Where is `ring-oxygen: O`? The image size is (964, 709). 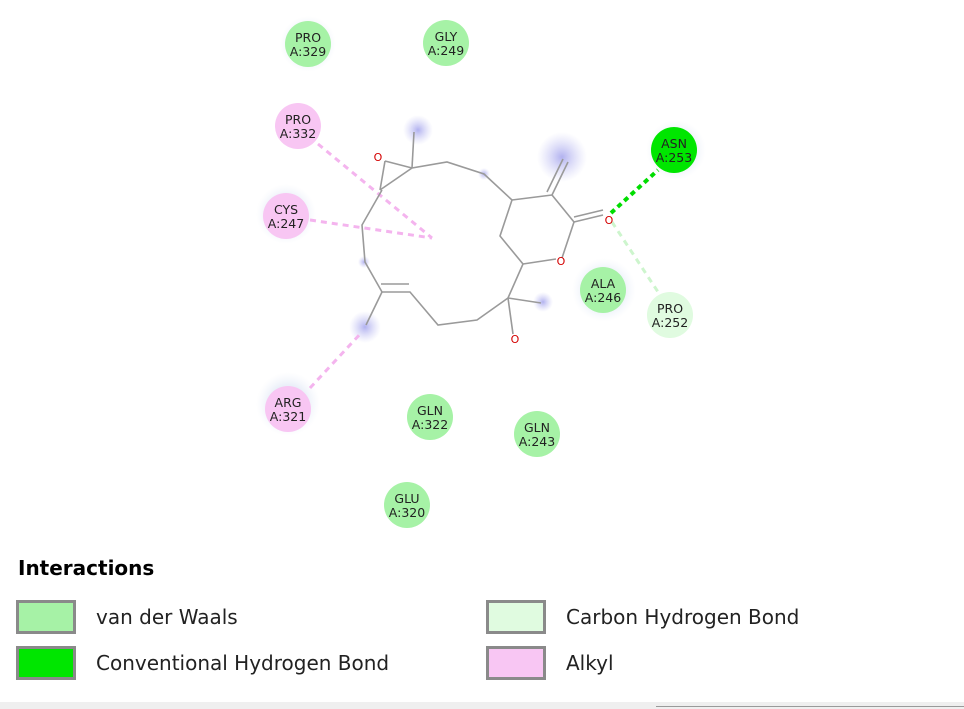 ring-oxygen: O is located at coordinates (561, 261).